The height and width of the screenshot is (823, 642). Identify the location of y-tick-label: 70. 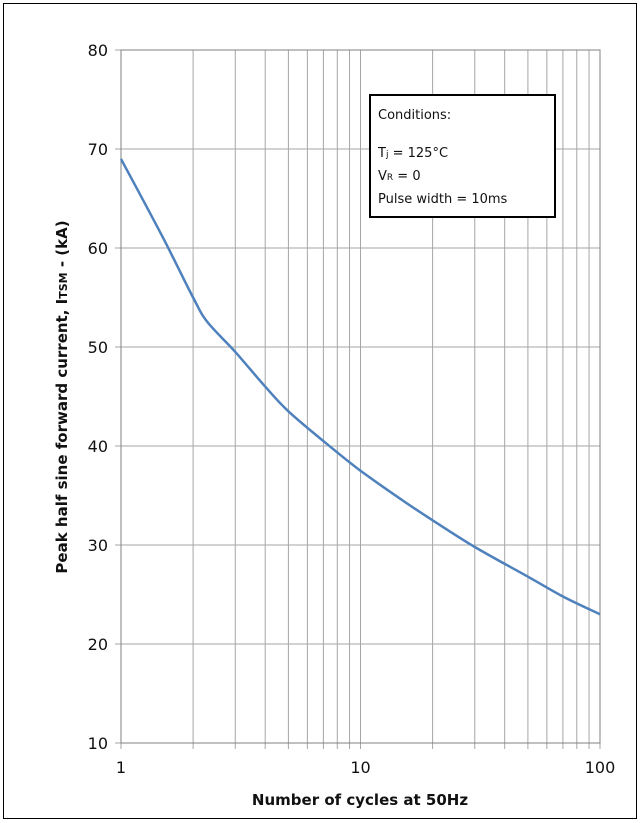
(98, 149).